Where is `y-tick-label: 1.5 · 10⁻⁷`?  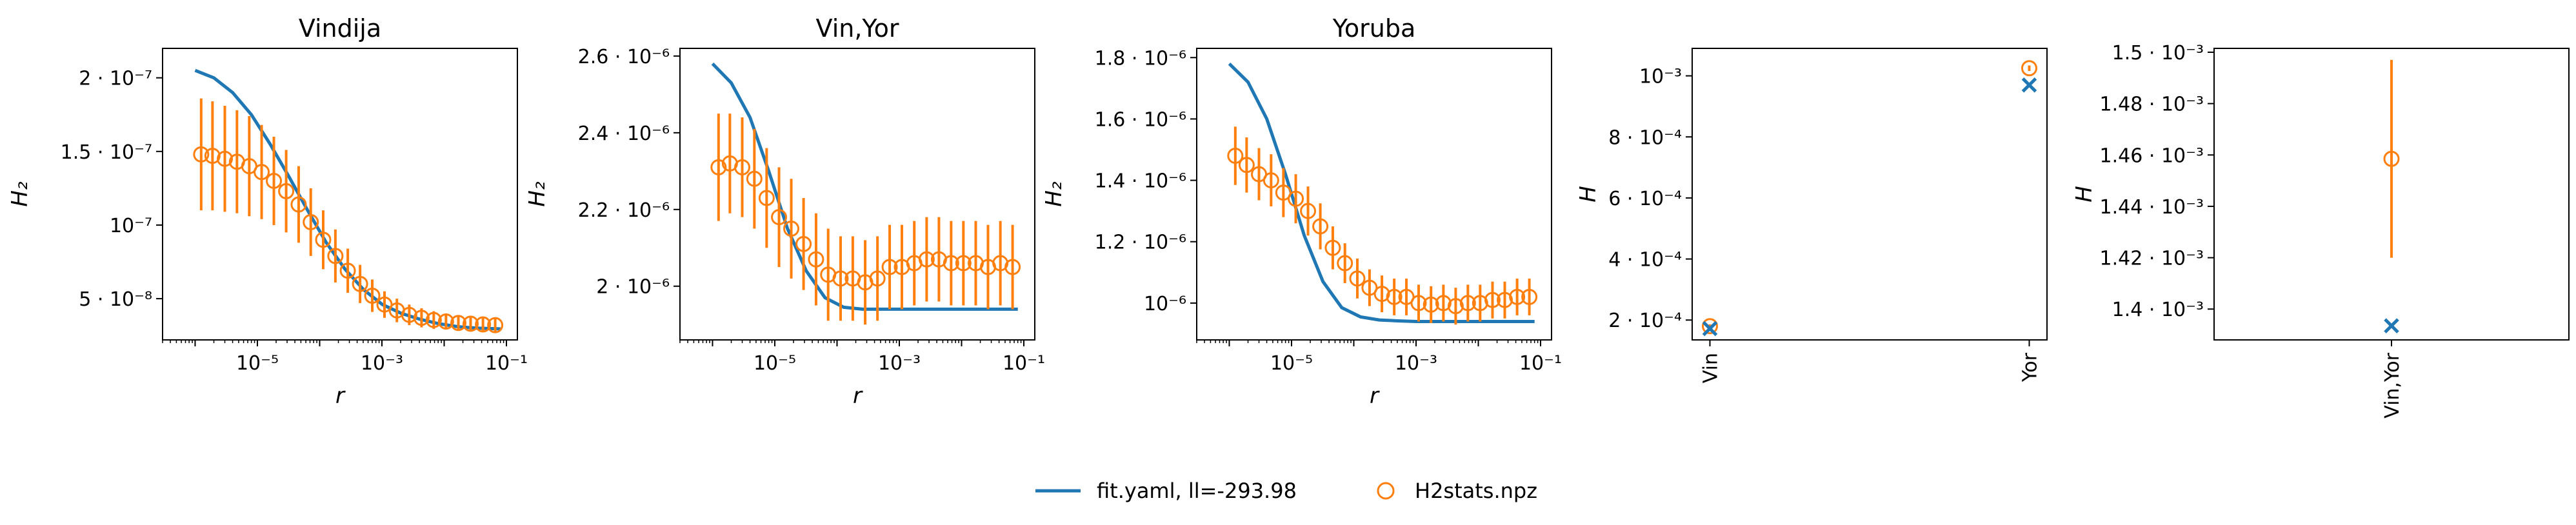
y-tick-label: 1.5 · 10⁻⁷ is located at coordinates (106, 153).